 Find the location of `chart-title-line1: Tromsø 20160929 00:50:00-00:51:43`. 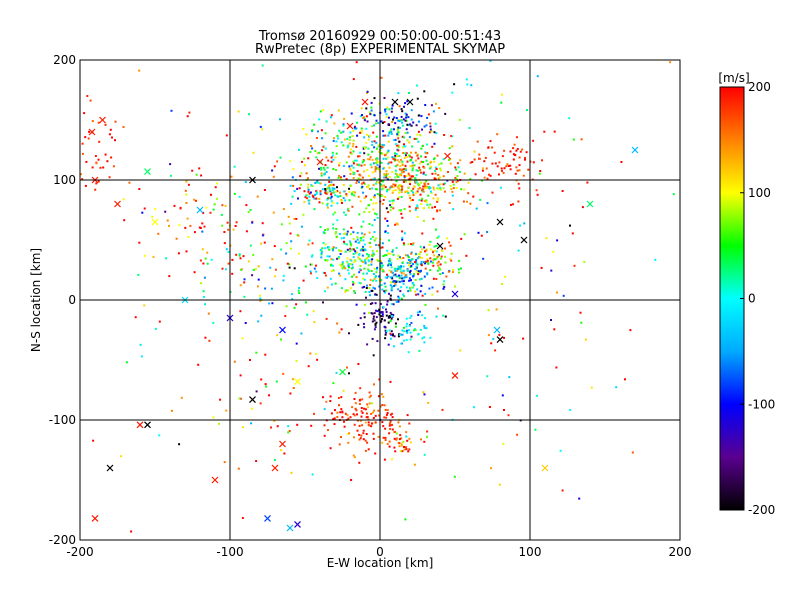

chart-title-line1: Tromsø 20160929 00:50:00-00:51:43 is located at coordinates (379, 36).